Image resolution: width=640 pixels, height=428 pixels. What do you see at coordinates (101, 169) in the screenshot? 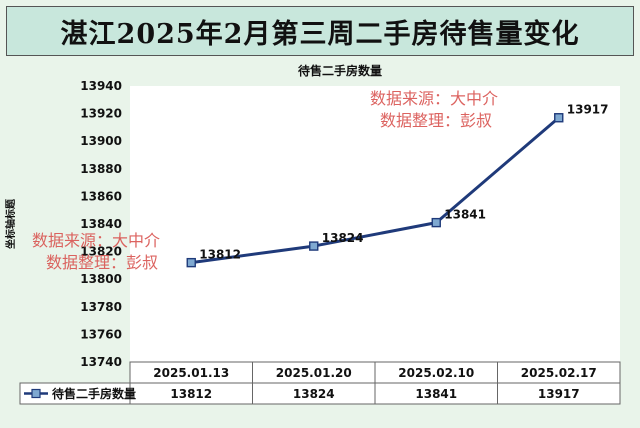
I see `y-tick-label: 13880` at bounding box center [101, 169].